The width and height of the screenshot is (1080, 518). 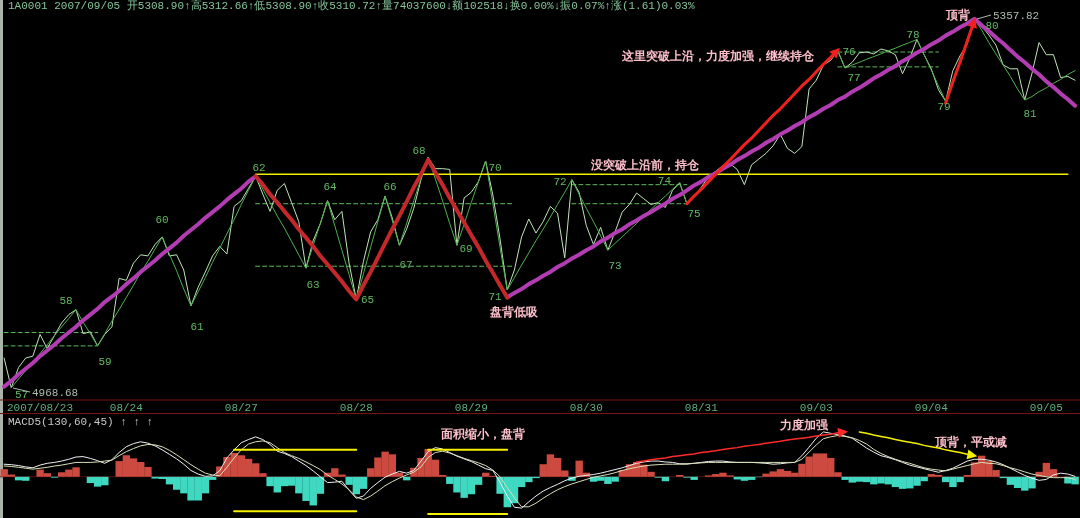 I want to click on annotation: 79, so click(x=944, y=107).